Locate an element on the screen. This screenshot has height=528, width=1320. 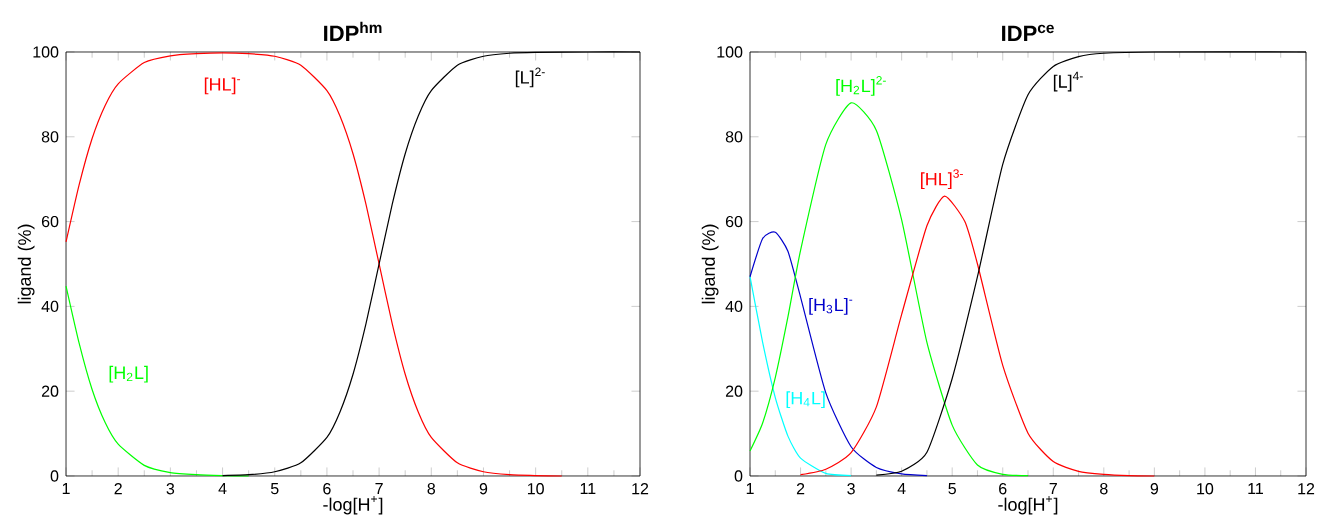
series-label: [H$_{2}$L] is located at coordinates (128, 374).